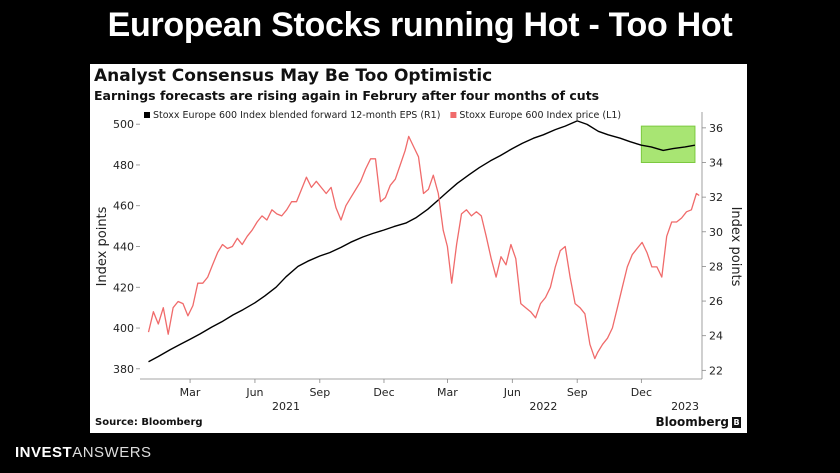 This screenshot has width=840, height=473. What do you see at coordinates (540, 115) in the screenshot?
I see `legend-label: Stoxx Europe 600 Index price (L1)` at bounding box center [540, 115].